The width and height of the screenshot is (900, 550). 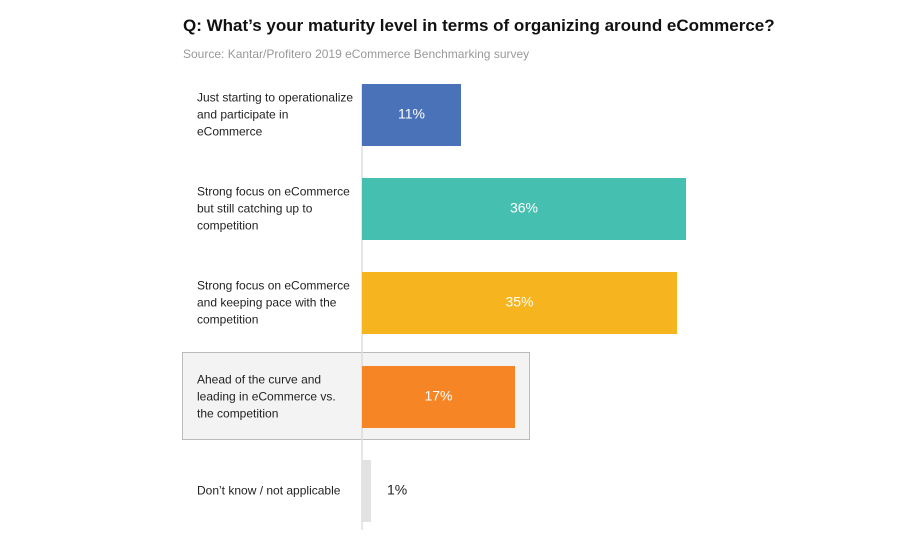 I want to click on value-label: 11%, so click(x=411, y=114).